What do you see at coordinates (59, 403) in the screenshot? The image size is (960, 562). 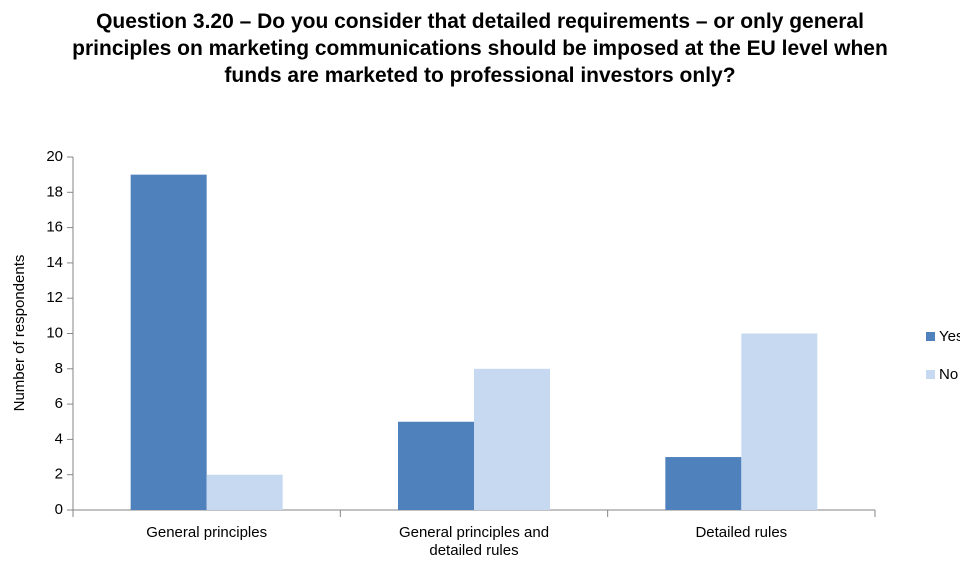 I see `y-tick-label: 6` at bounding box center [59, 403].